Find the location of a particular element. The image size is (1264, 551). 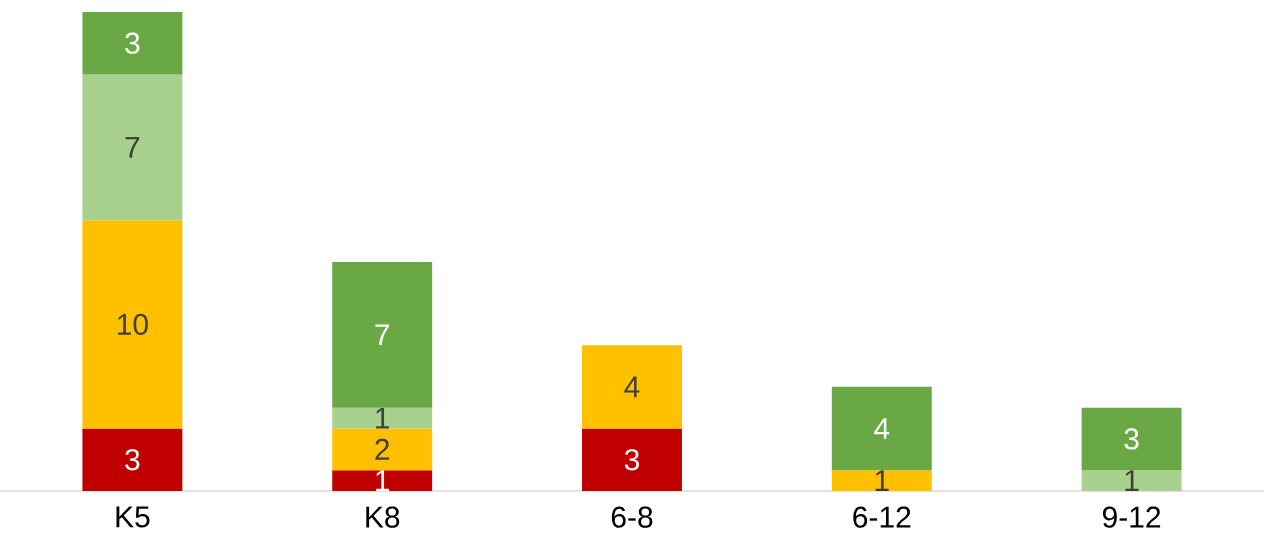

data-label: 2 is located at coordinates (382, 449).